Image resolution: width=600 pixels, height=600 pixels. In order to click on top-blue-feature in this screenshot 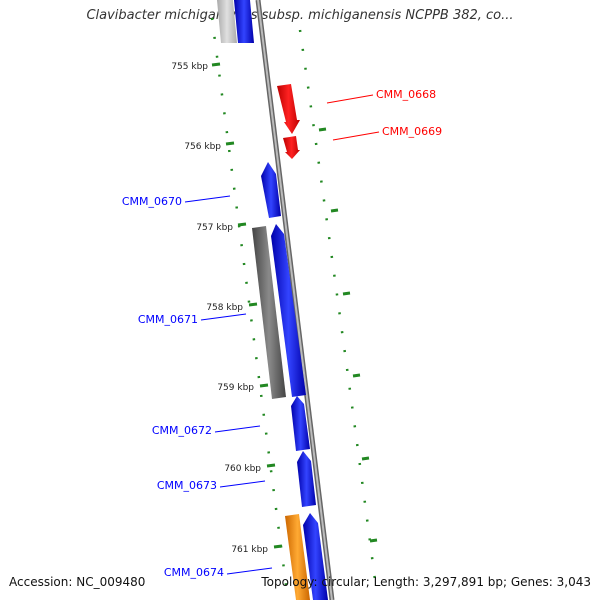, I will do `click(244, 21)`.